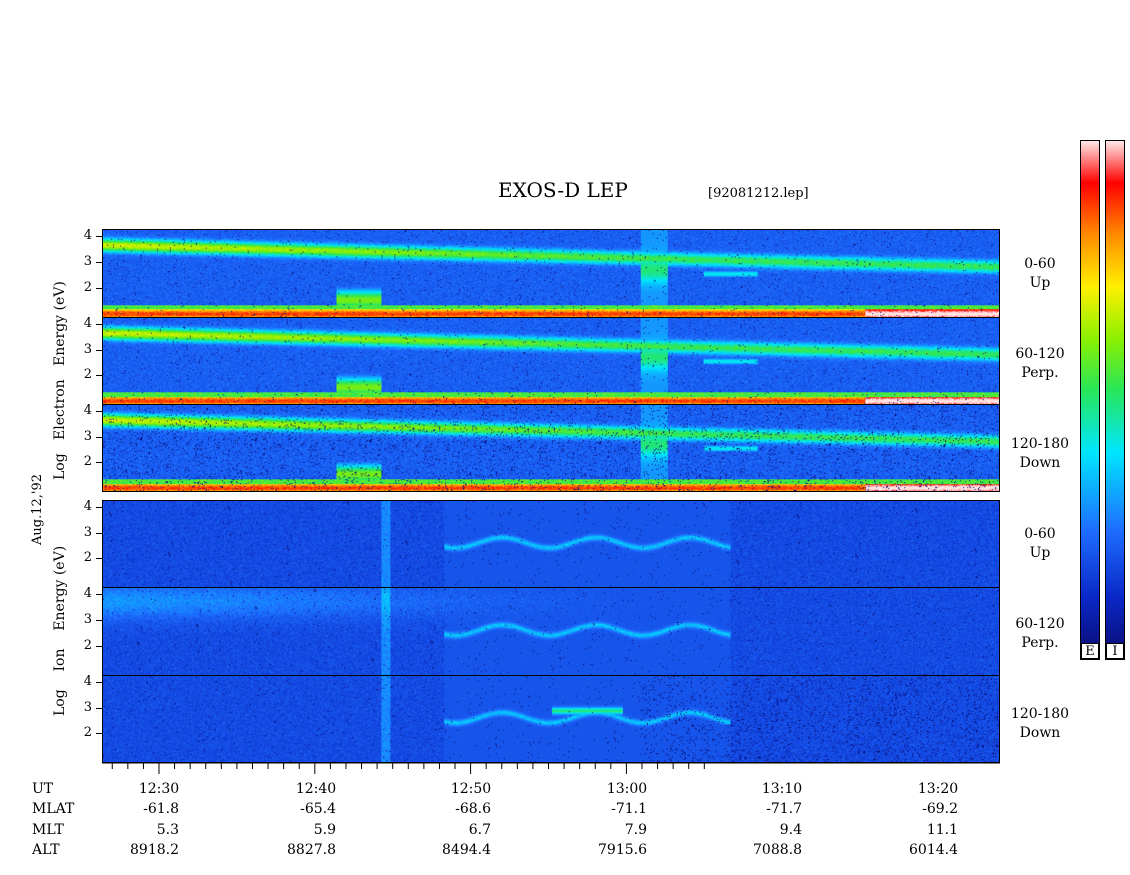 This screenshot has height=875, width=1130. I want to click on mlat-value: -69.2, so click(940, 809).